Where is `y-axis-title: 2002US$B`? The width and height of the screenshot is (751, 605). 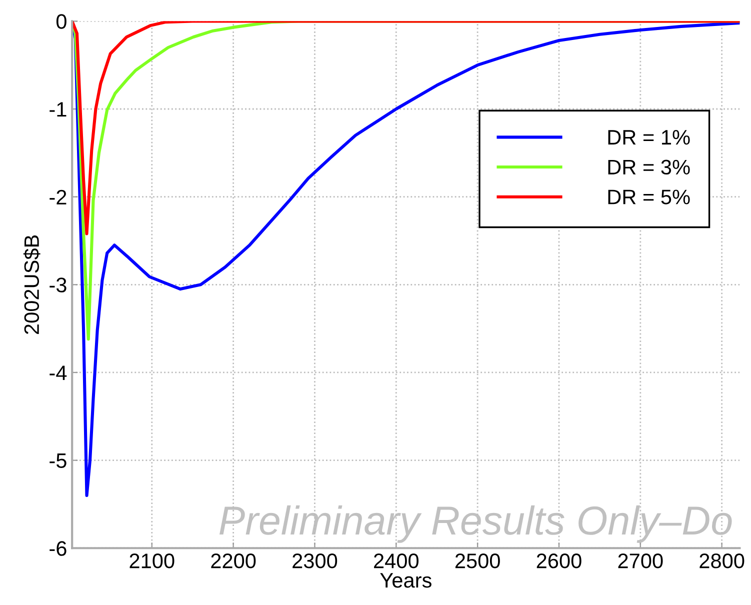
y-axis-title: 2002US$B is located at coordinates (31, 284).